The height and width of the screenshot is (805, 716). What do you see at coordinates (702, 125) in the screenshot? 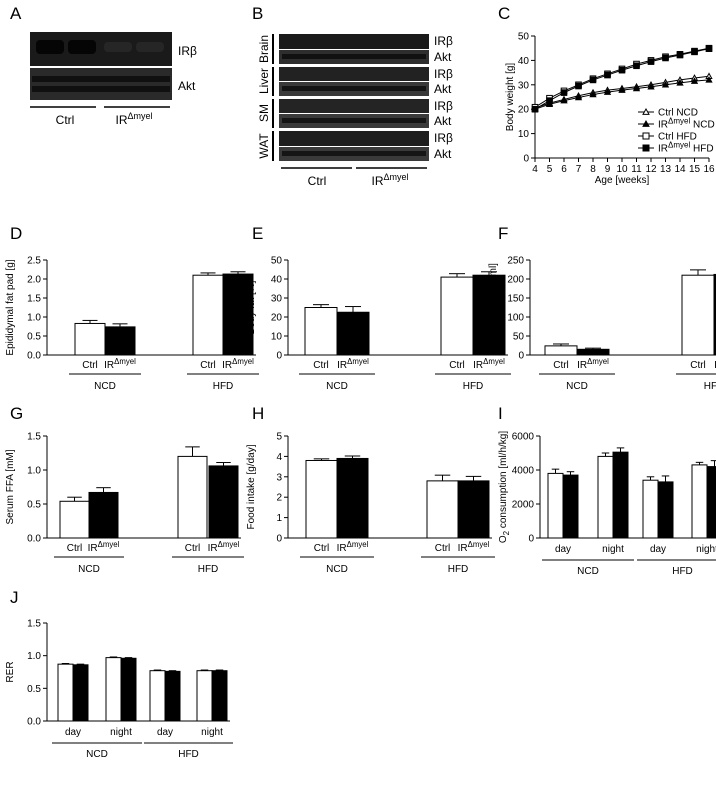
I see `label-rest: NCD` at bounding box center [702, 125].